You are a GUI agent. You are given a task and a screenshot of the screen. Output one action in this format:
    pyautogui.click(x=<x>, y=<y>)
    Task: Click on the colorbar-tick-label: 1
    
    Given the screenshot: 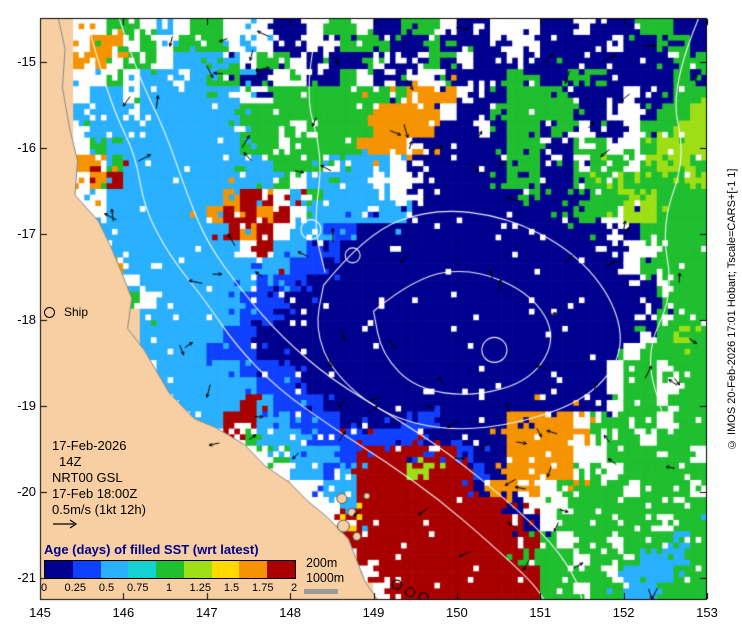 What is the action you would take?
    pyautogui.click(x=169, y=588)
    